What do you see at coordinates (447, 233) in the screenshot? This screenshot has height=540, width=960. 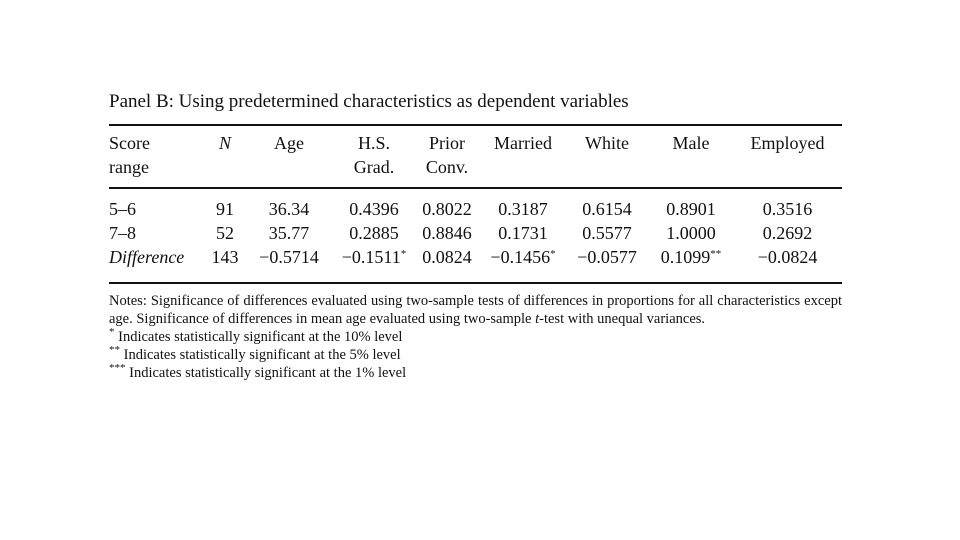 I see `cell-prior-conv: 0.8846` at bounding box center [447, 233].